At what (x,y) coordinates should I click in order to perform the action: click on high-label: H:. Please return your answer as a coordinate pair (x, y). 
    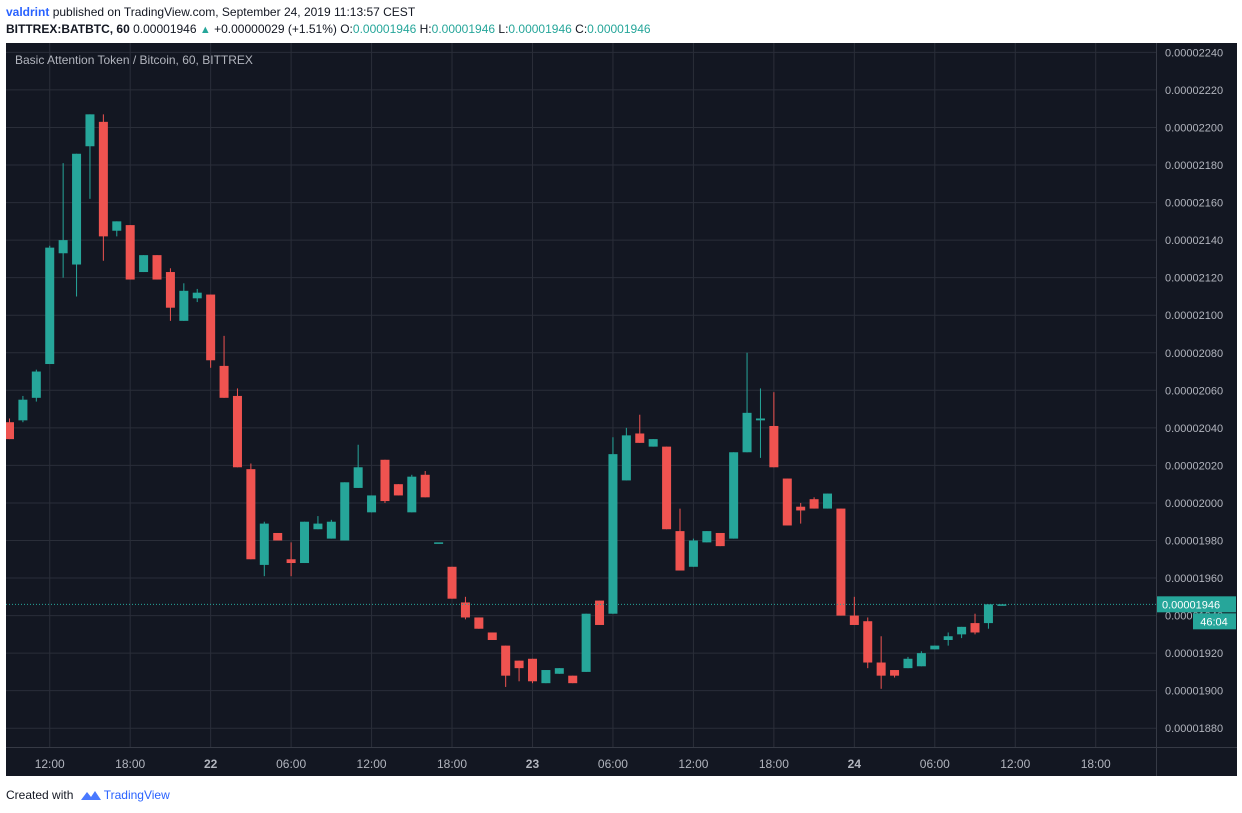
    Looking at the image, I should click on (425, 29).